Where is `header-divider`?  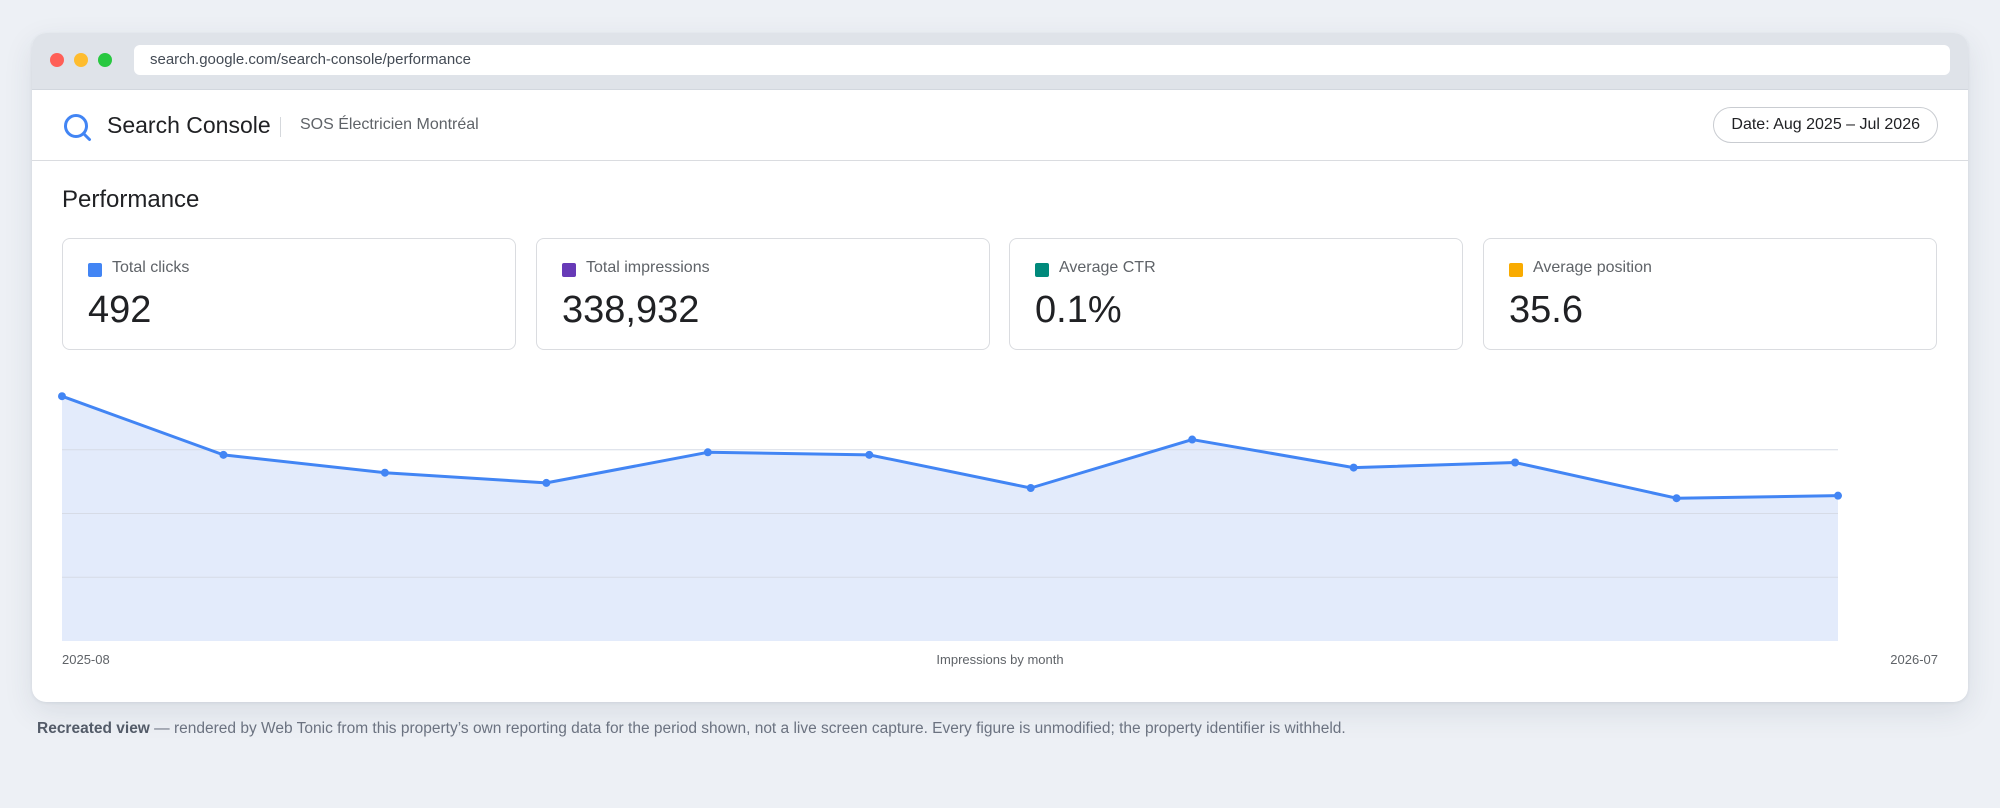
header-divider is located at coordinates (280, 127).